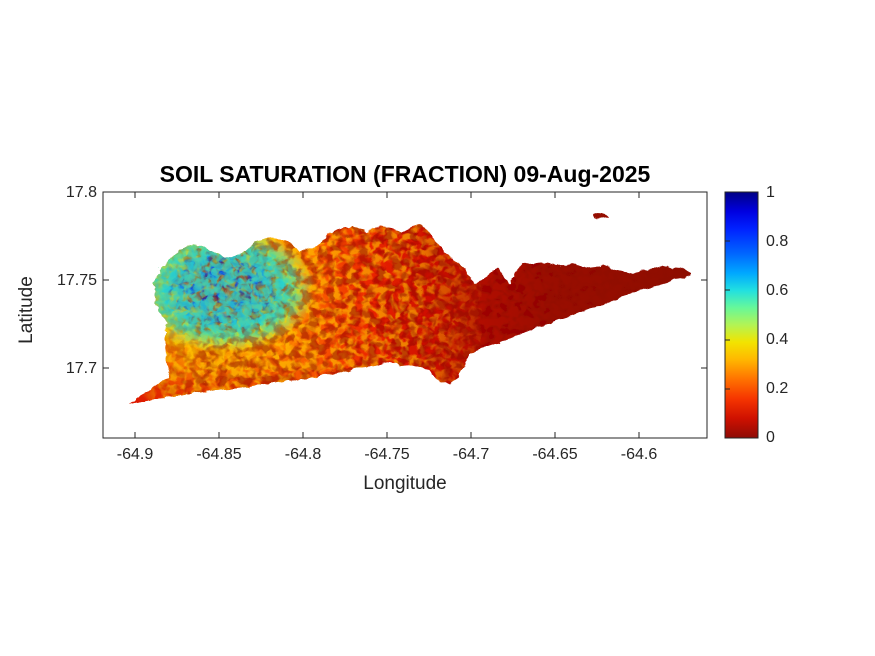  Describe the element at coordinates (471, 454) in the screenshot. I see `x-tick-label-64-7: -64.7` at that location.